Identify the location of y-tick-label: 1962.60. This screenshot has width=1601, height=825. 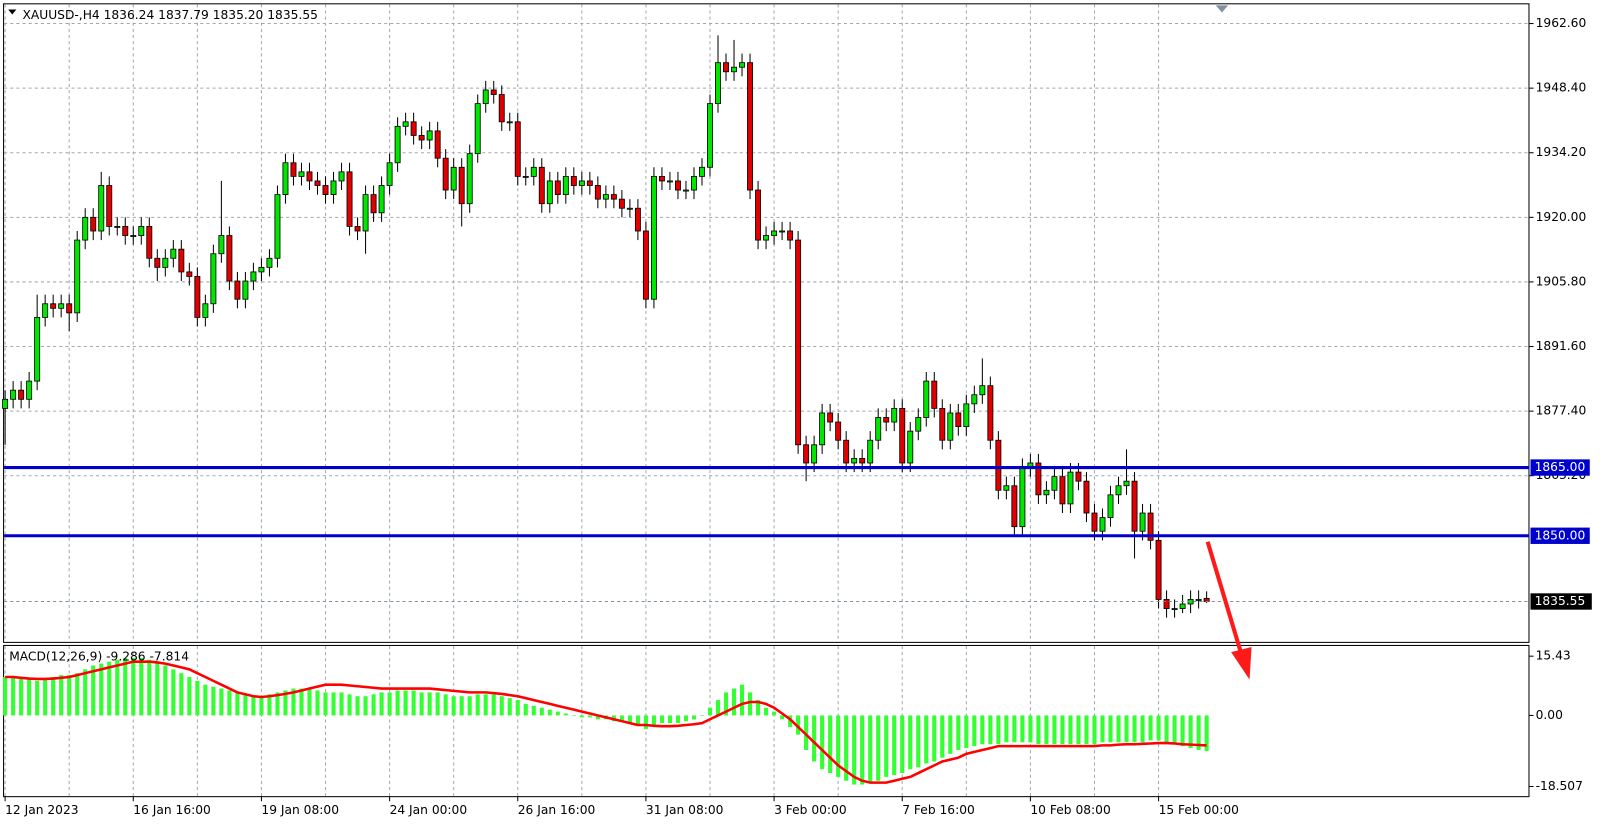
(1561, 23).